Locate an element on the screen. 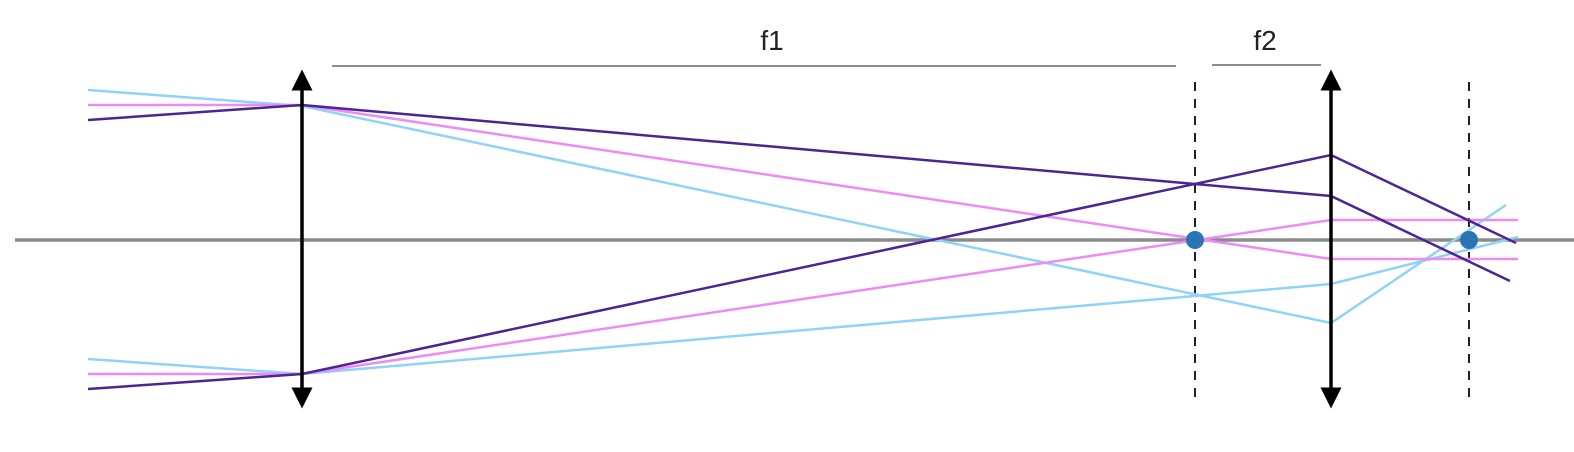 This screenshot has height=452, width=1574. f2-label: f2 is located at coordinates (1264, 40).